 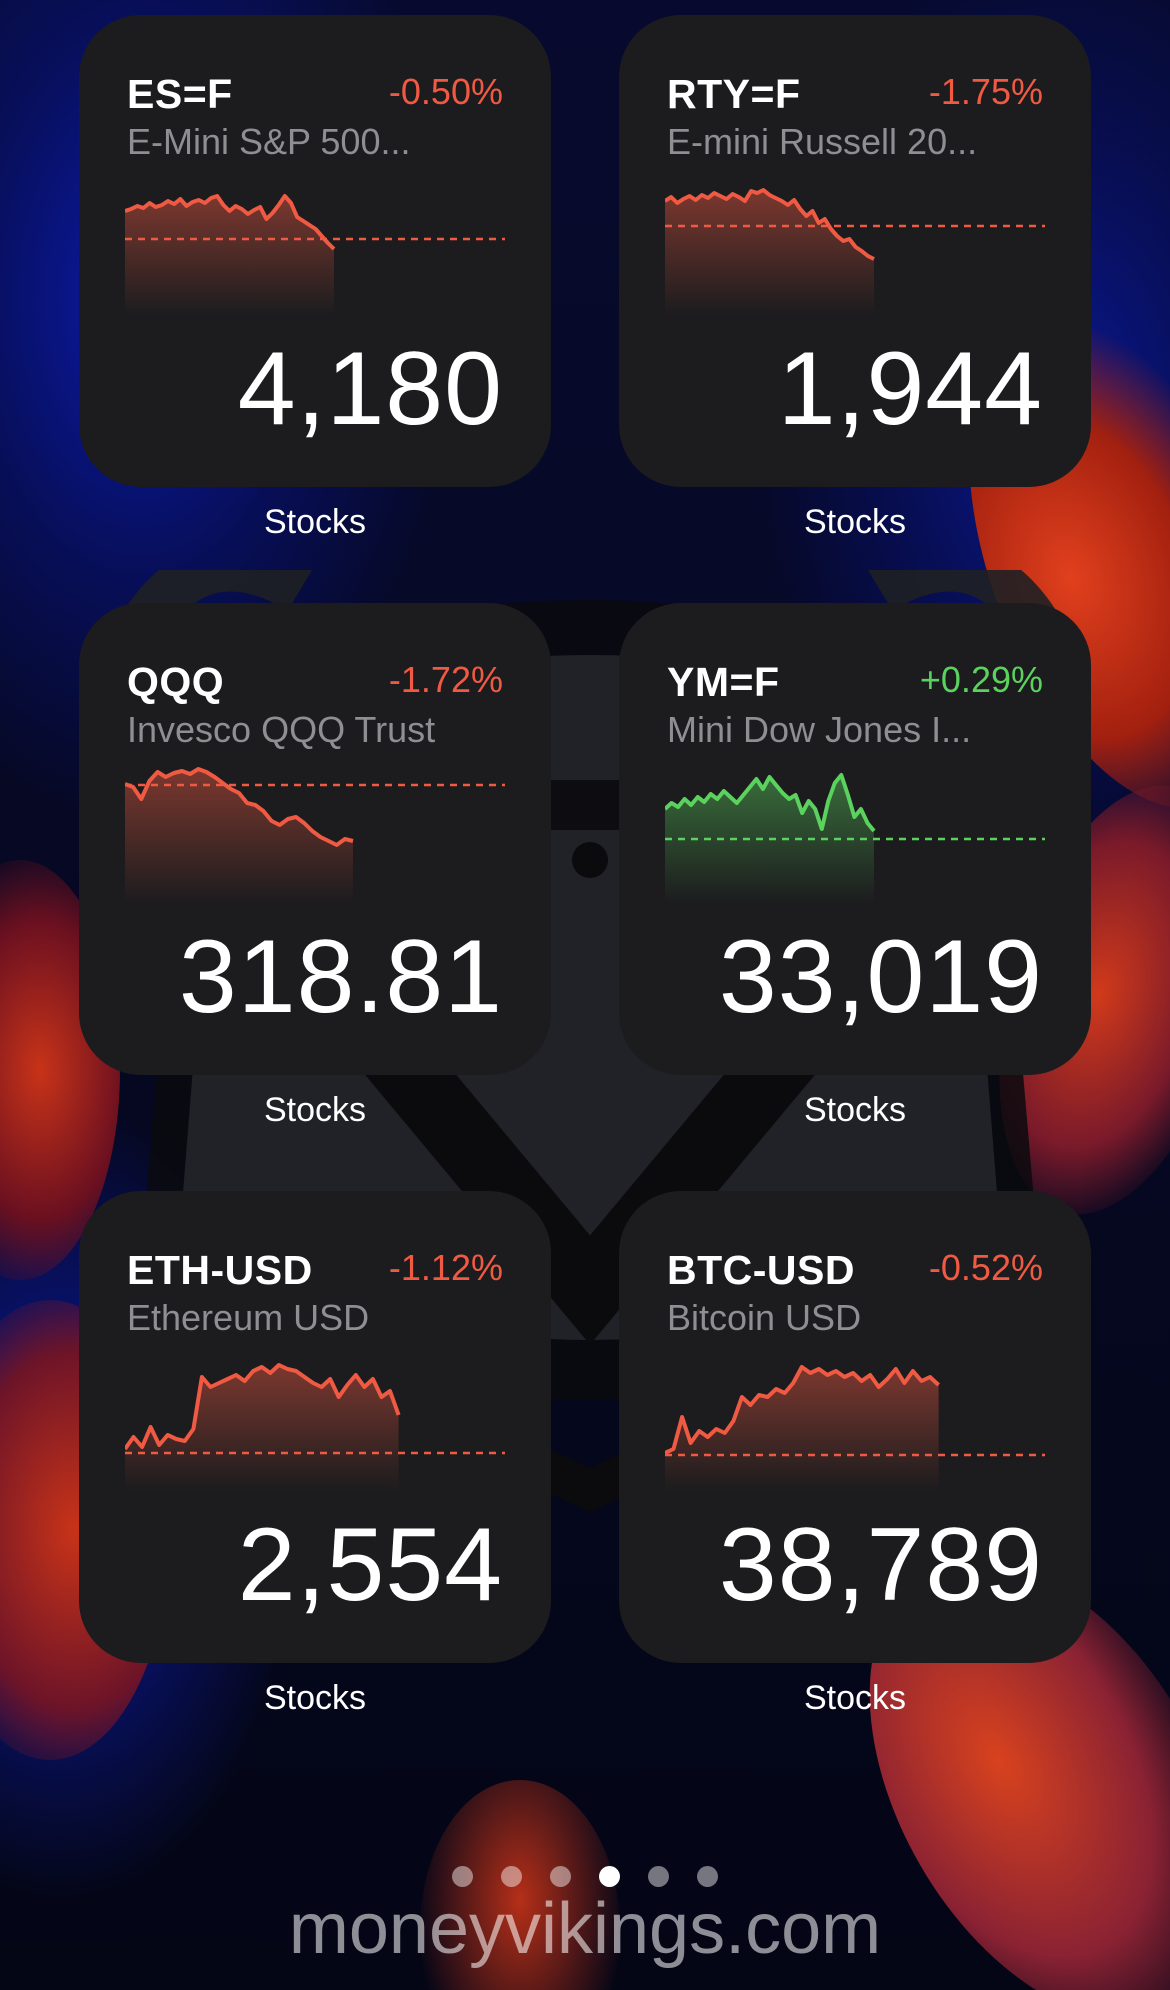 What do you see at coordinates (880, 977) in the screenshot?
I see `price-value: 33,019` at bounding box center [880, 977].